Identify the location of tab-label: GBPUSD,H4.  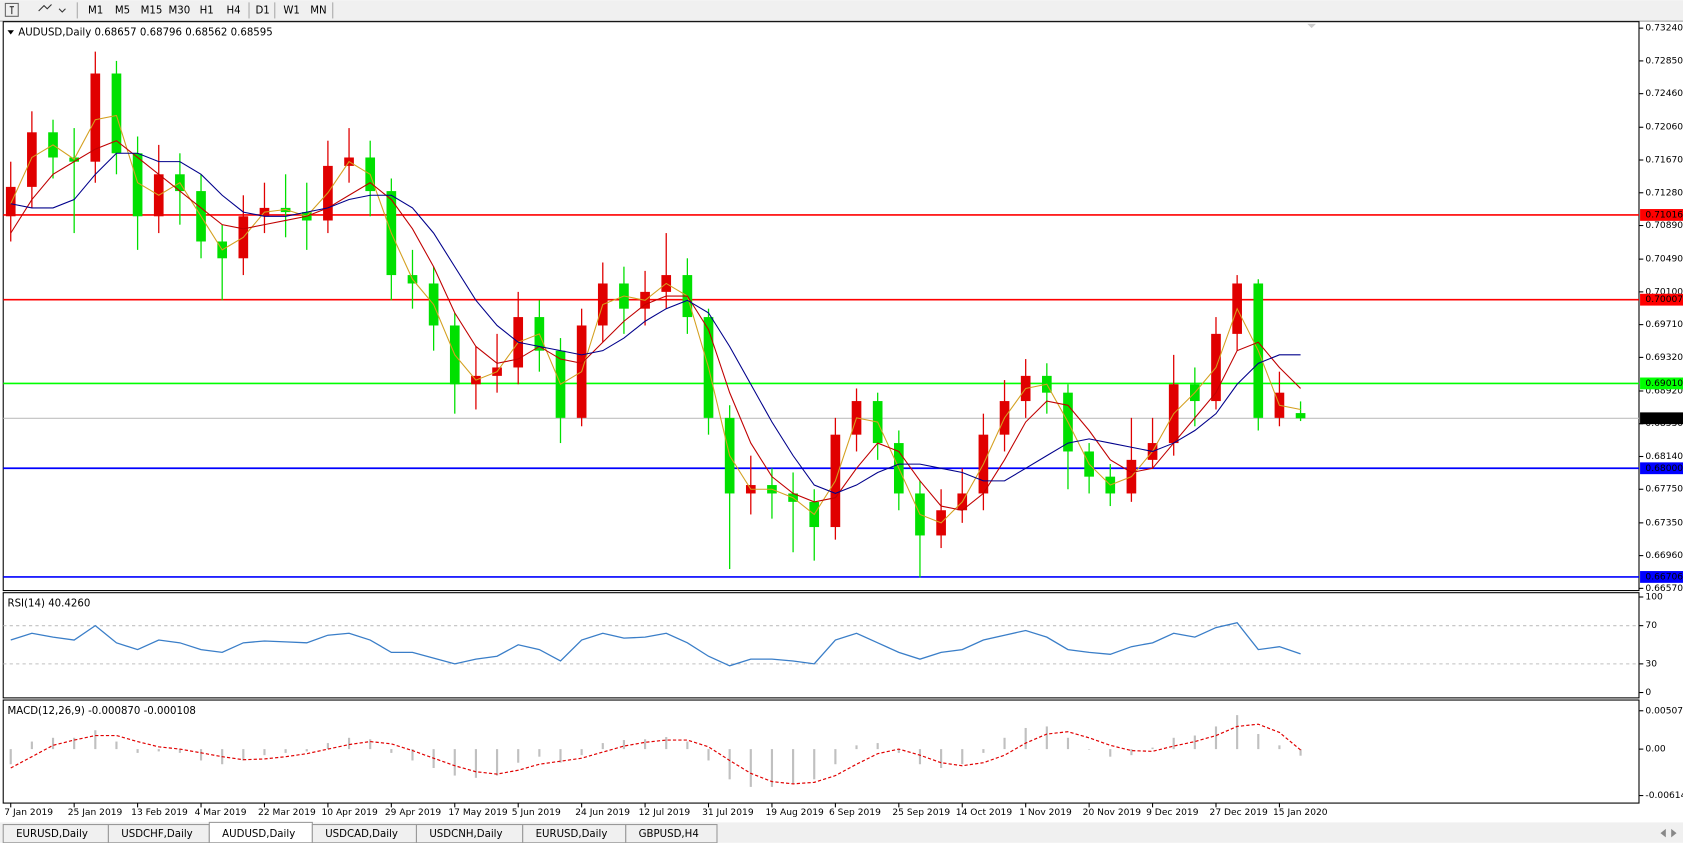
(669, 834).